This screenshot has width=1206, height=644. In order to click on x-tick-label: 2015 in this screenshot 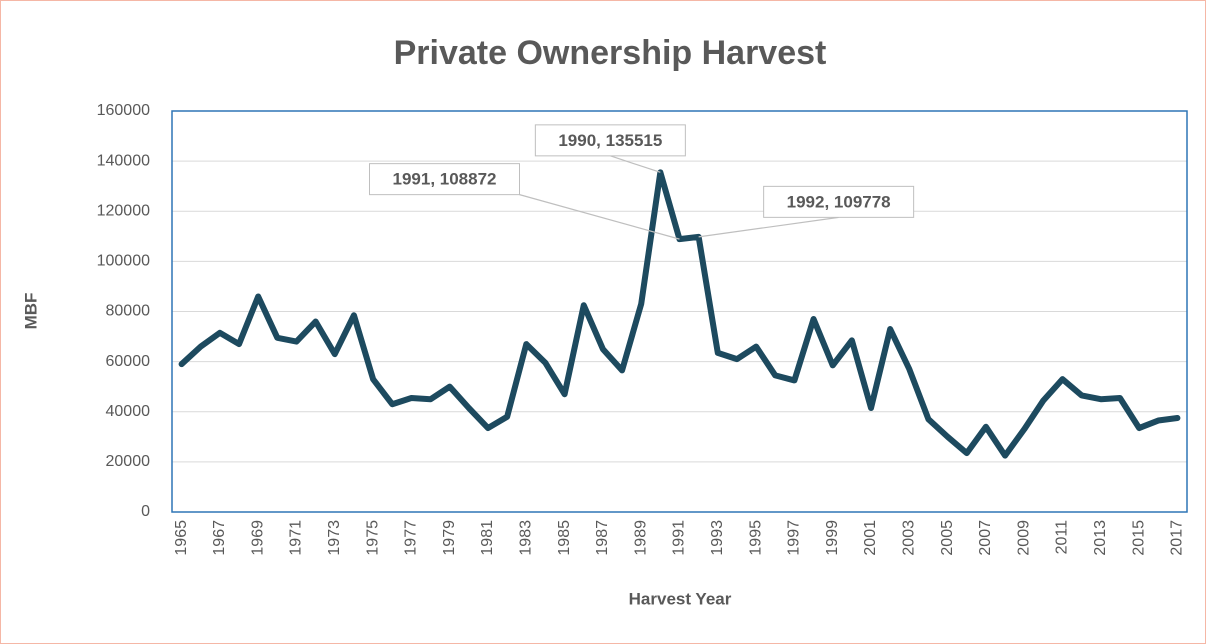, I will do `click(1138, 538)`.